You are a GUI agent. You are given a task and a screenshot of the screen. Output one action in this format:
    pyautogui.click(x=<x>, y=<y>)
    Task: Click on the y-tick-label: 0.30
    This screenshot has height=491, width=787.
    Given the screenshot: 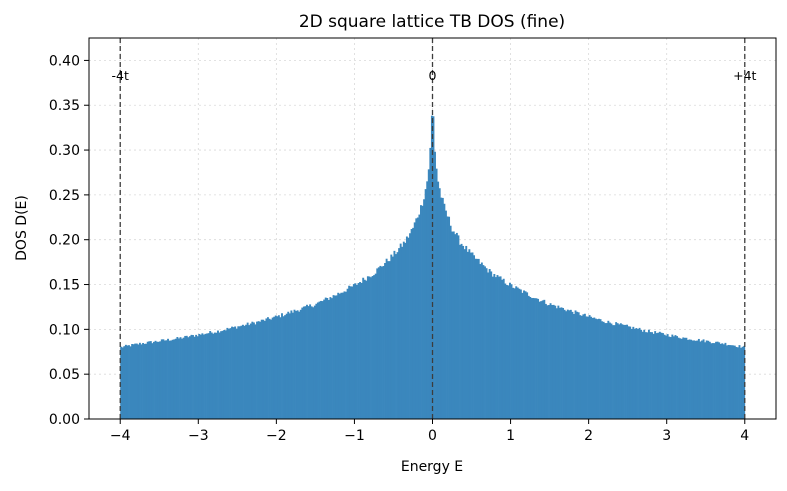 What is the action you would take?
    pyautogui.click(x=64, y=151)
    